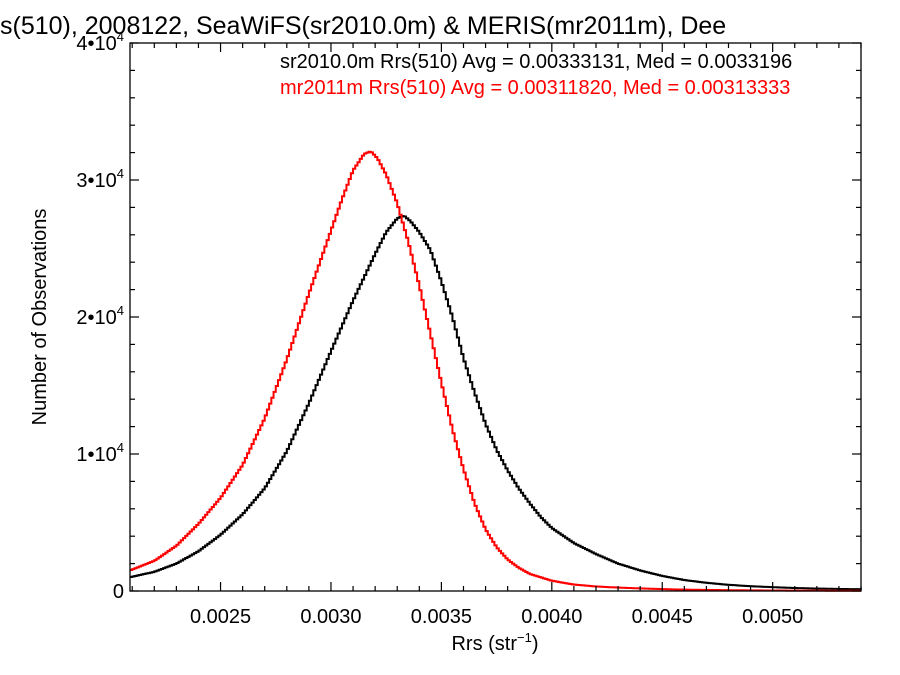 Image resolution: width=900 pixels, height=675 pixels. I want to click on x-axis-label-sup: −1, so click(524, 637).